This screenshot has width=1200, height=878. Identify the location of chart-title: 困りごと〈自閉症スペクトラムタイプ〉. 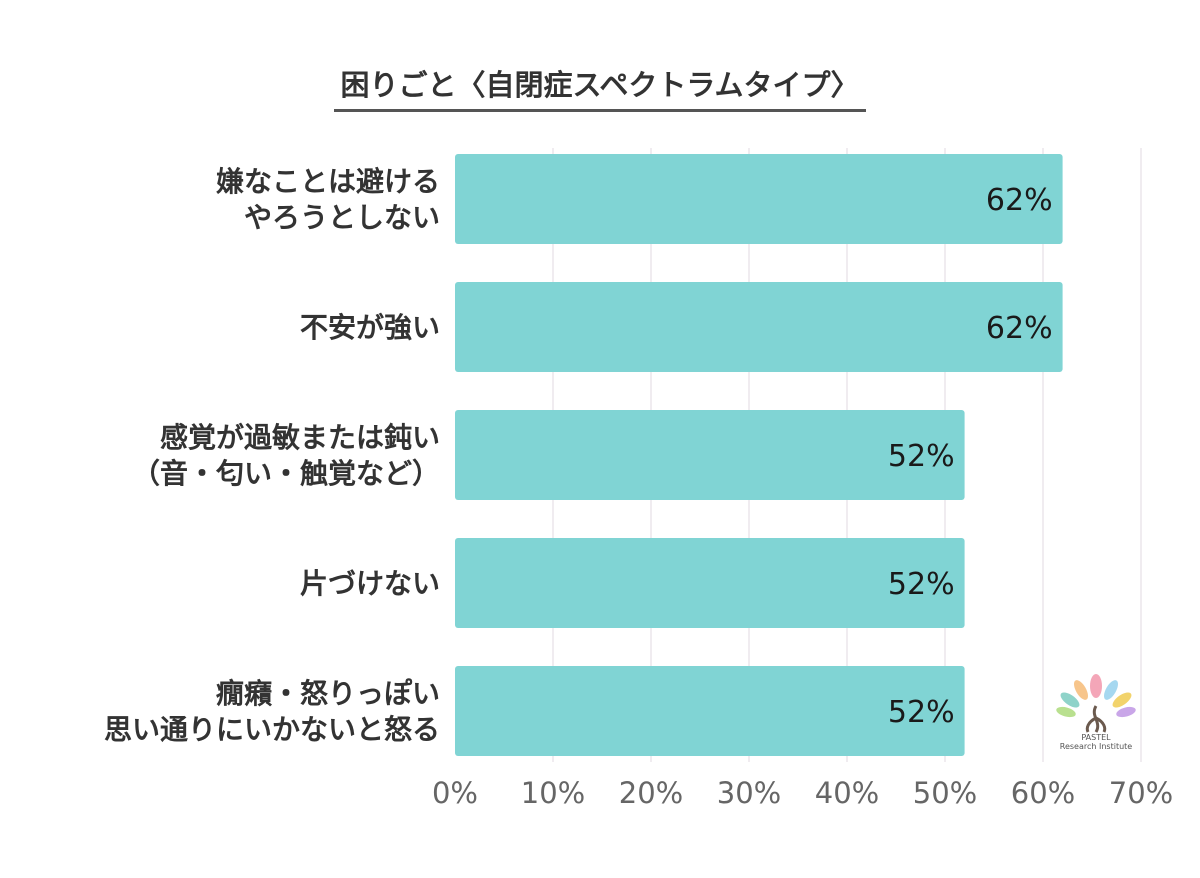
(600, 87).